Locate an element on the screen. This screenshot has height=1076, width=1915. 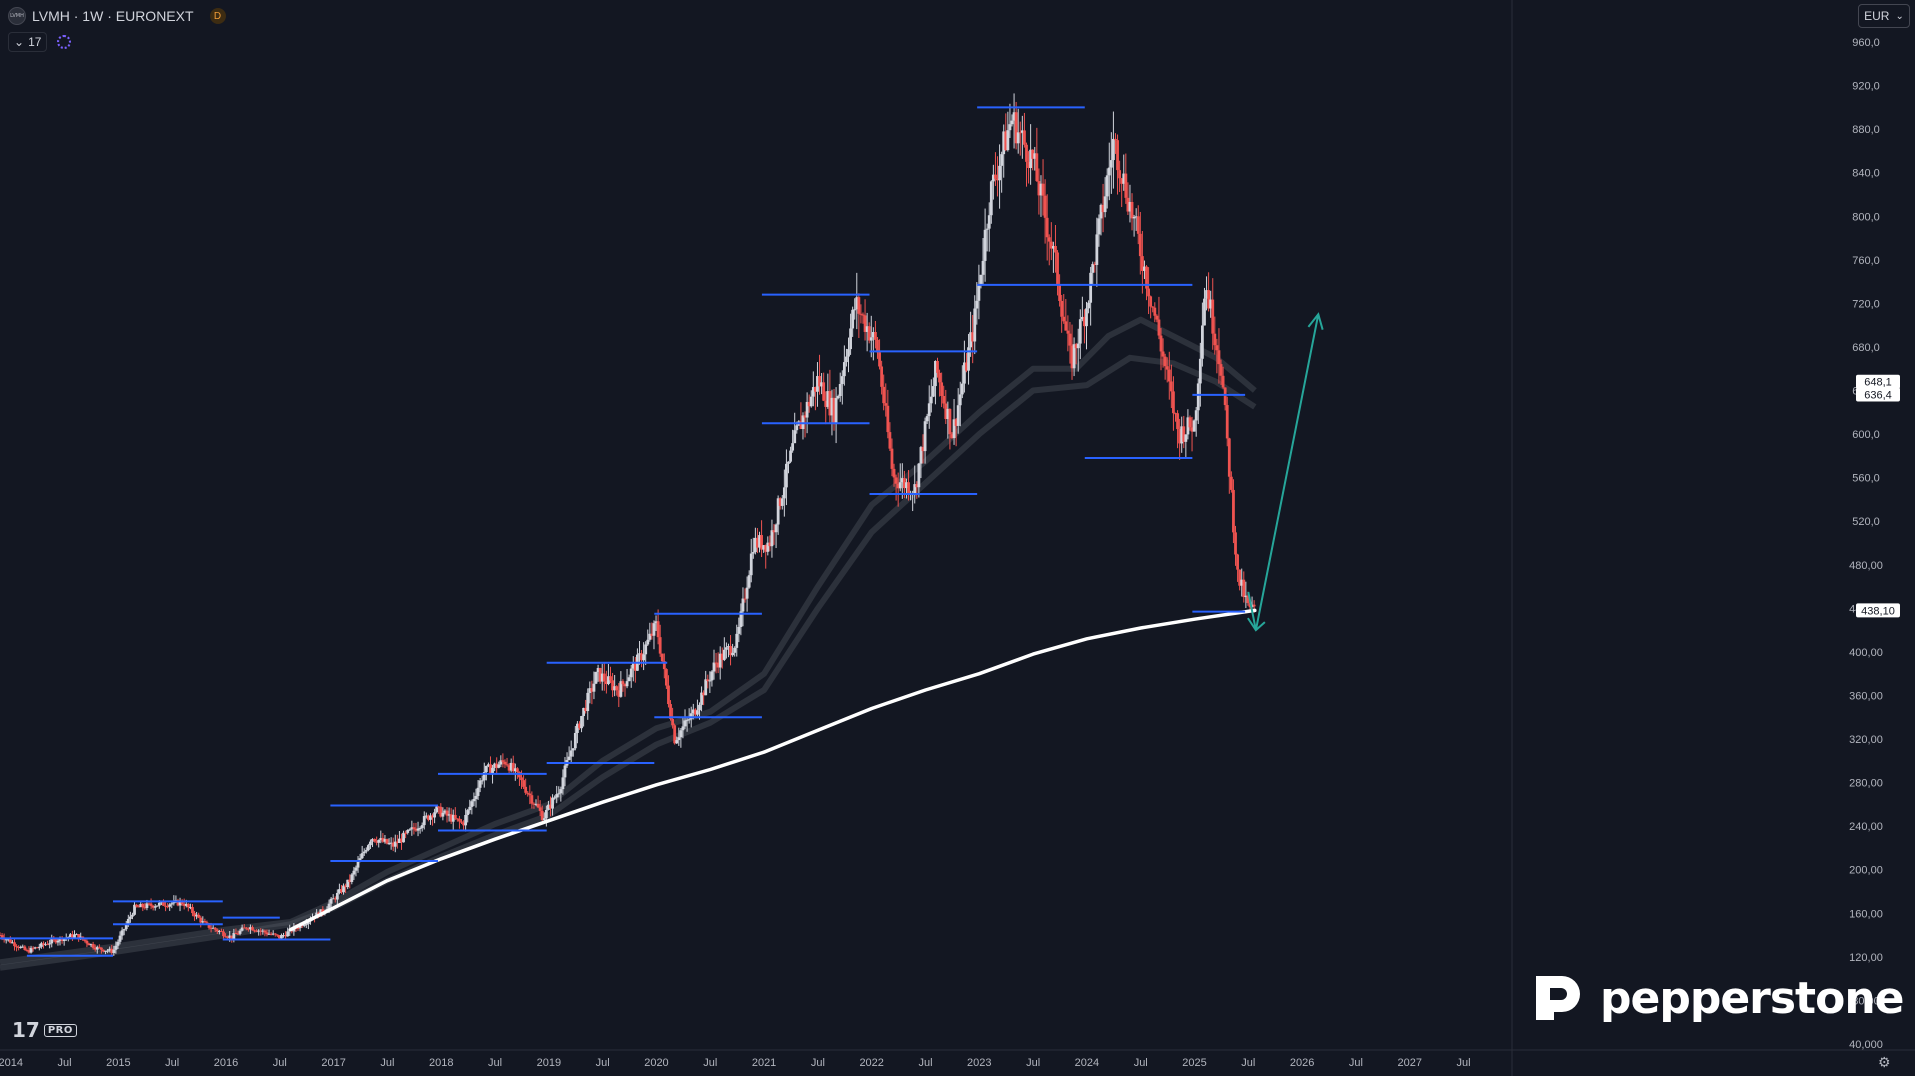
indicators-toggle-button: ⌄ 17 is located at coordinates (28, 42).